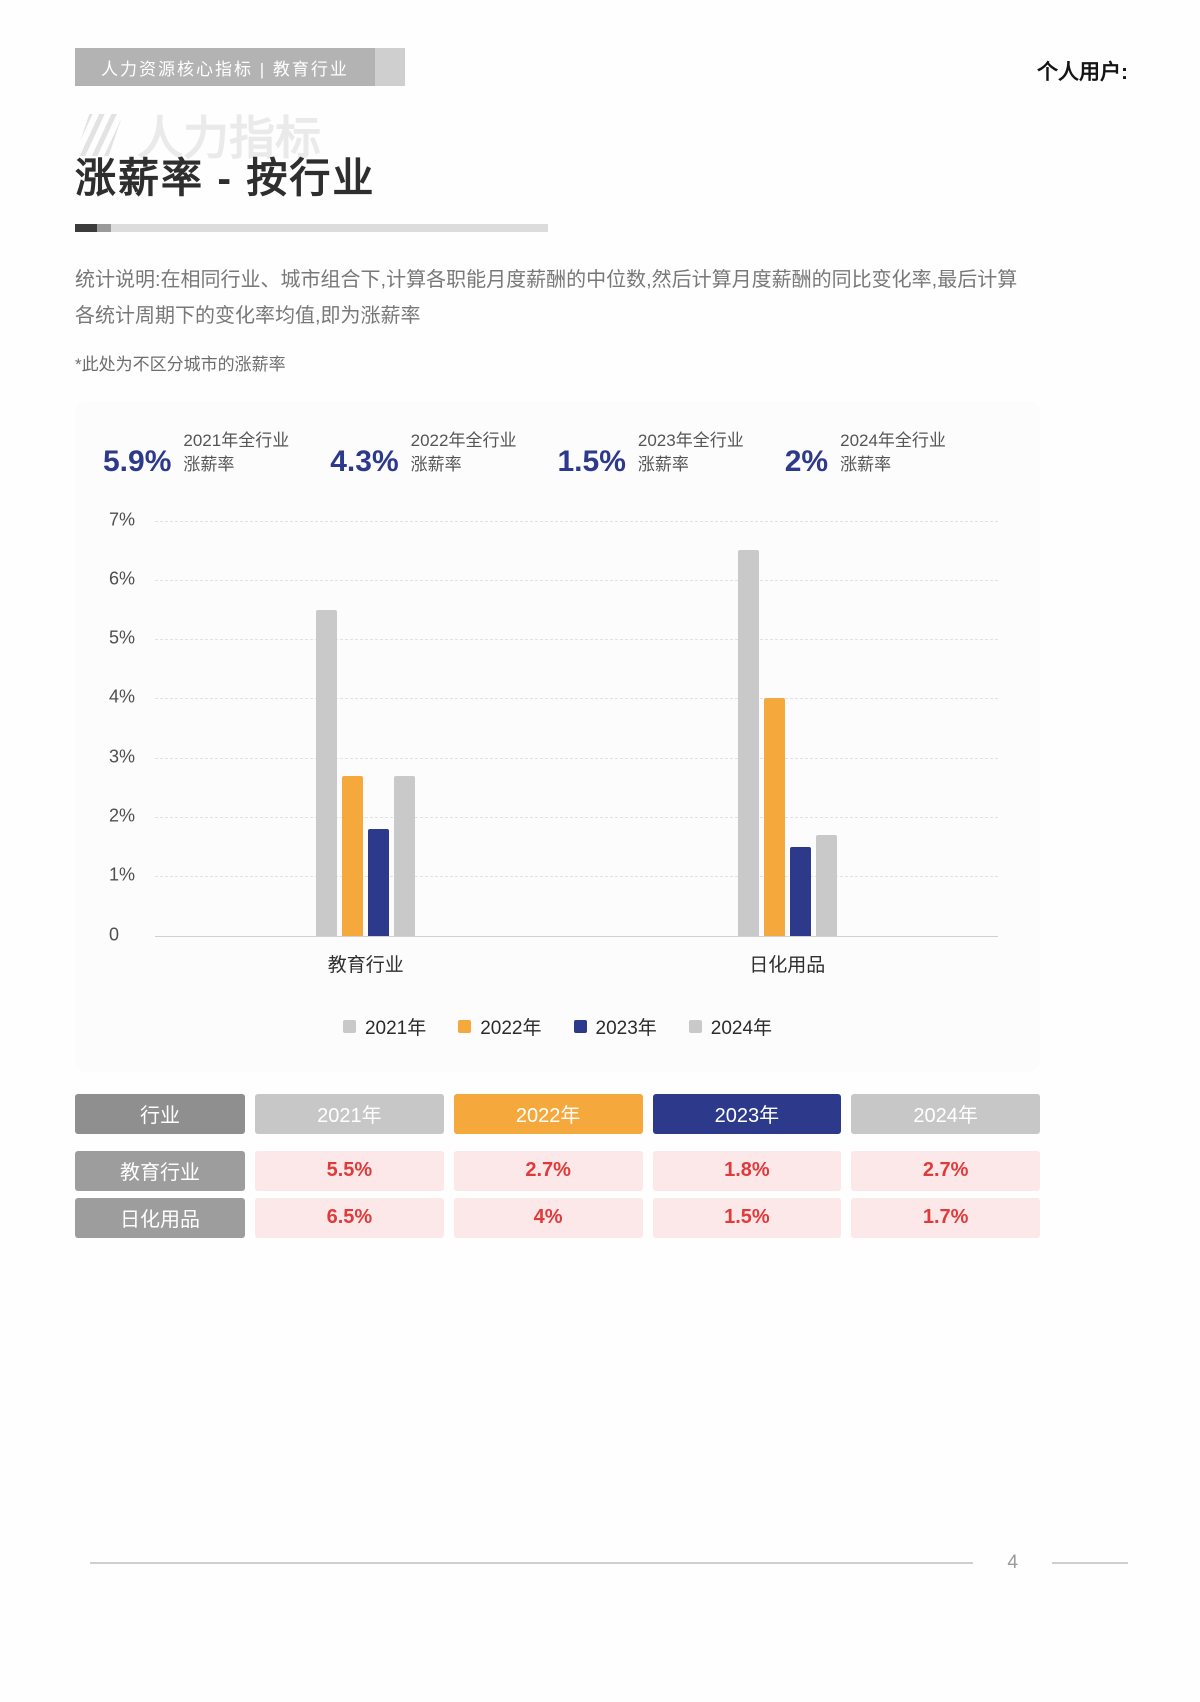  Describe the element at coordinates (114, 934) in the screenshot. I see `y-tick-label: 0` at that location.